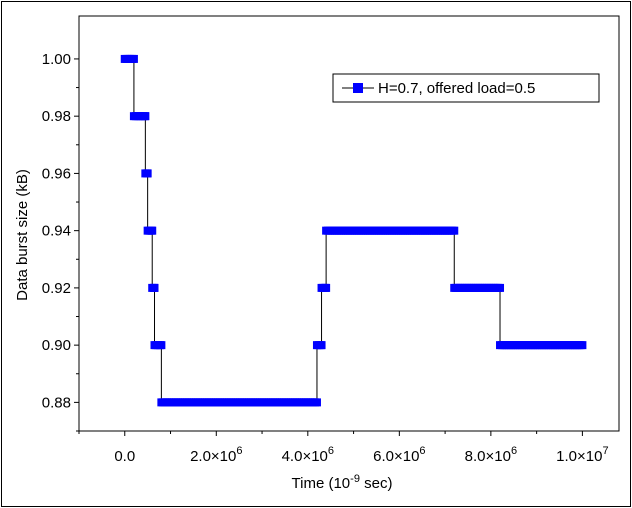  I want to click on x-tick-label: 6.0×10⁶, so click(399, 455).